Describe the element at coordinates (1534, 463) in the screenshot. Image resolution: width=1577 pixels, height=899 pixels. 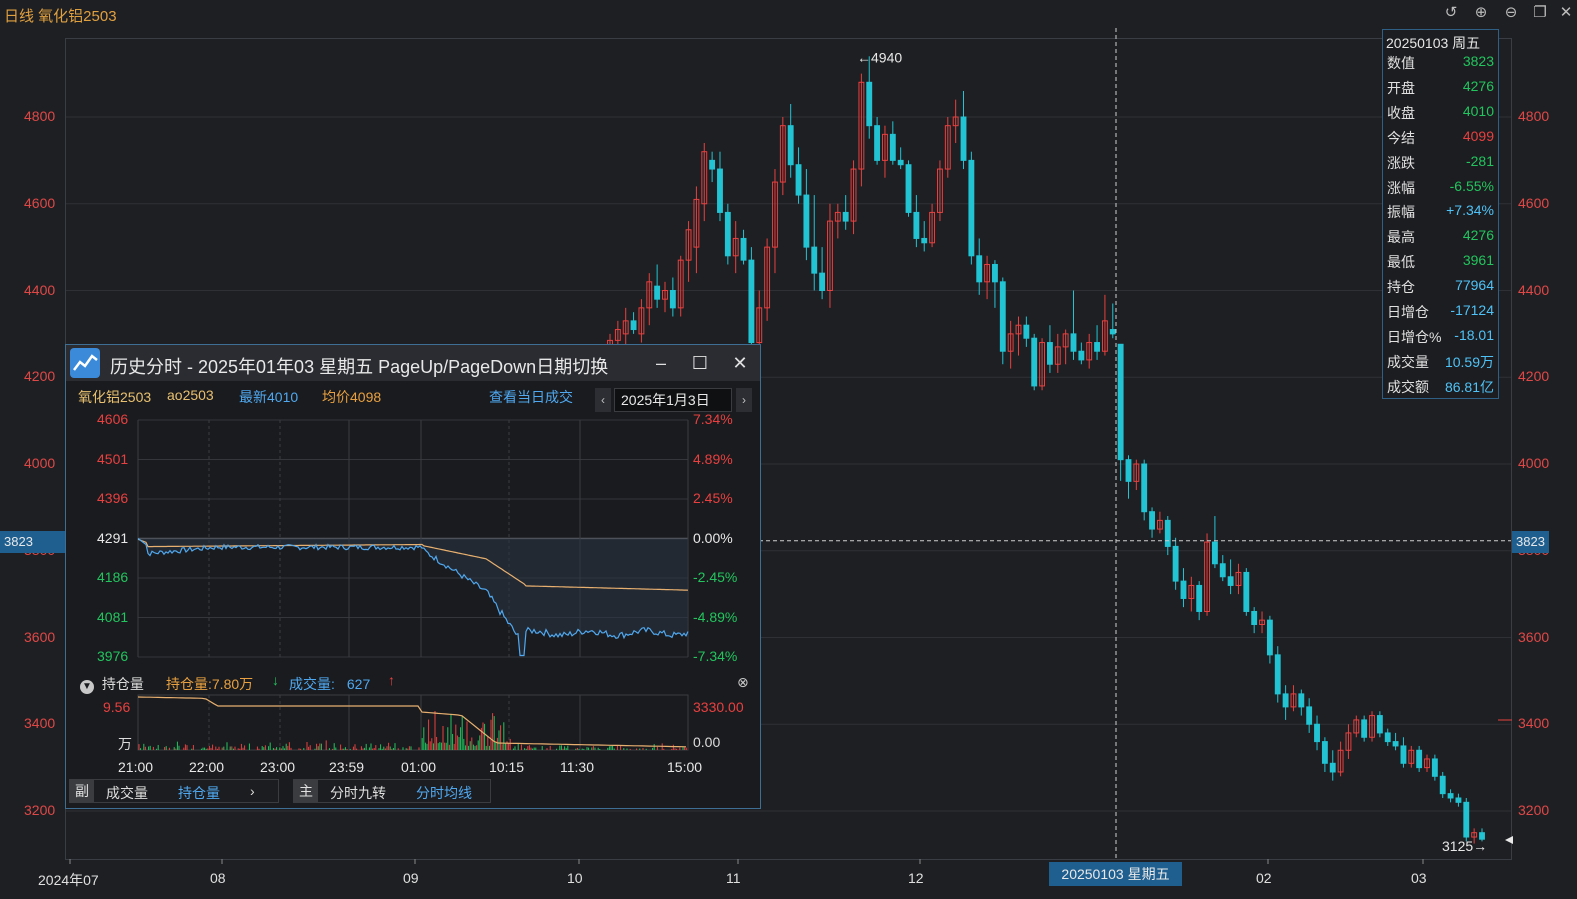
I see `y-tick-label: 4000` at that location.